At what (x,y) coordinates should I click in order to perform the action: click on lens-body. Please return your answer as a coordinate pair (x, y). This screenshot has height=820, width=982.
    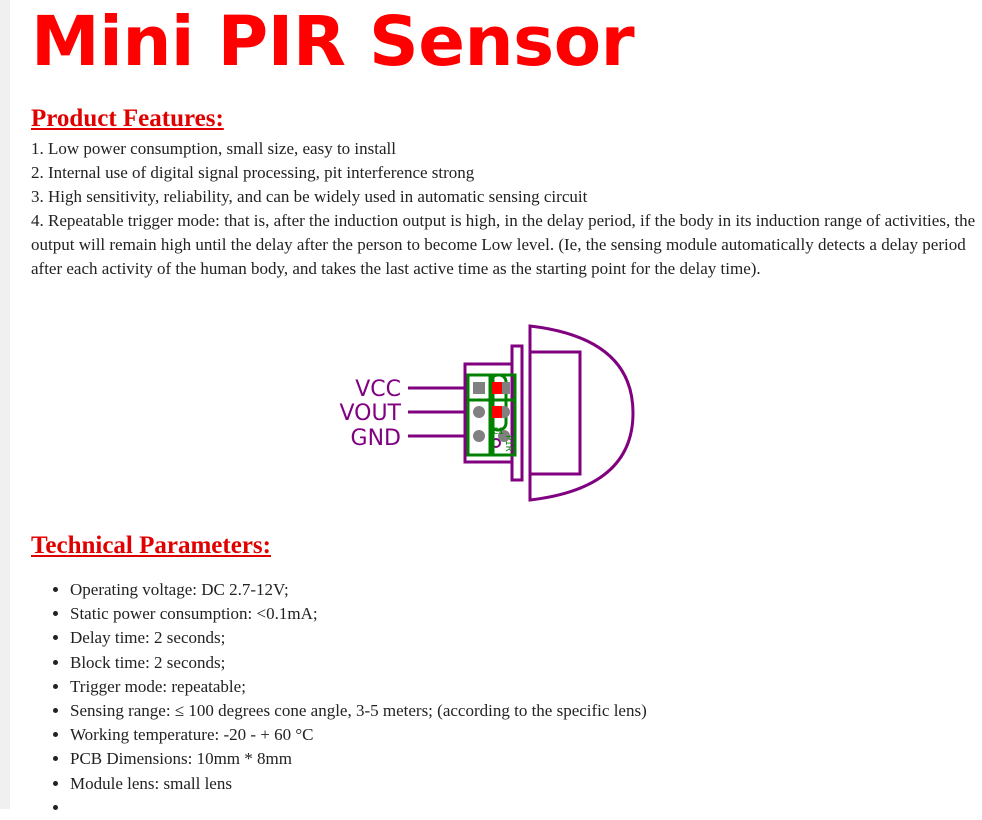
    Looking at the image, I should click on (555, 413).